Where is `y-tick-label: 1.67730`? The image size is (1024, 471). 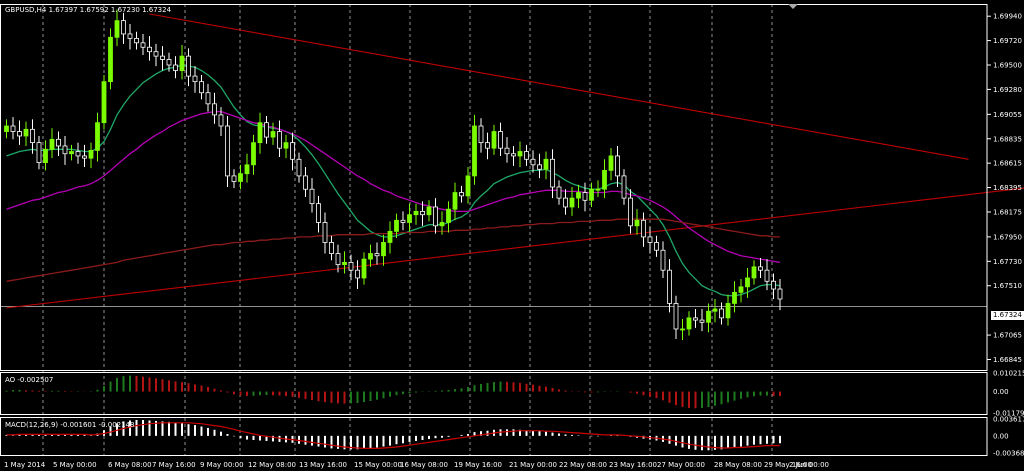 y-tick-label: 1.67730 is located at coordinates (1007, 262).